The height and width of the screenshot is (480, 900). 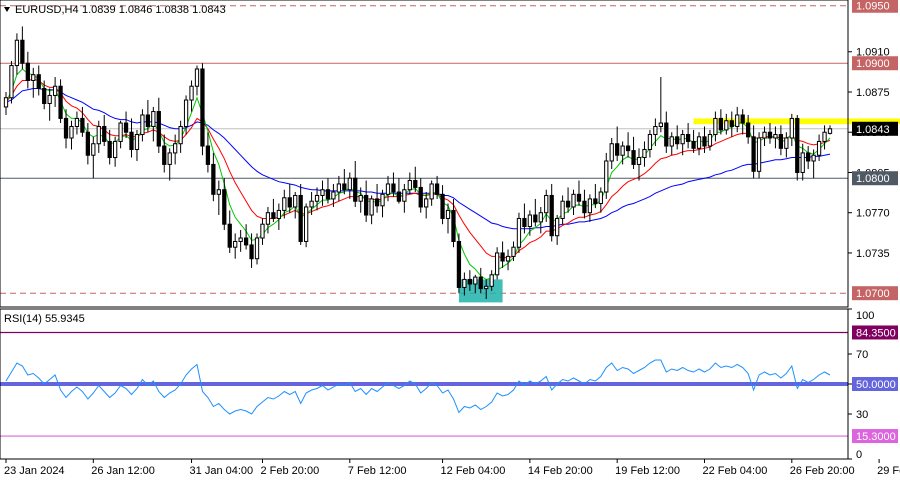 What do you see at coordinates (34, 471) in the screenshot?
I see `time-tick-label: 23 Jan 2024` at bounding box center [34, 471].